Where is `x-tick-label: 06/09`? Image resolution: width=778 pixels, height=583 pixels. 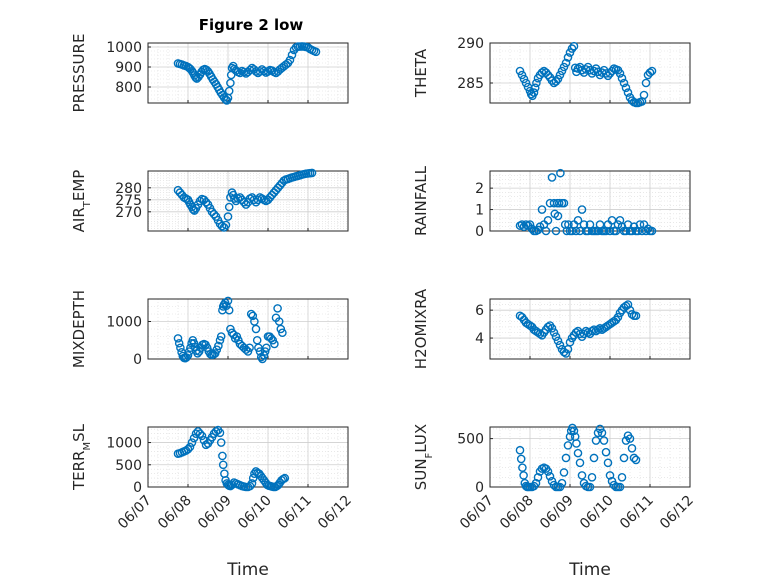
x-tick-label: 06/09 is located at coordinates (557, 513).